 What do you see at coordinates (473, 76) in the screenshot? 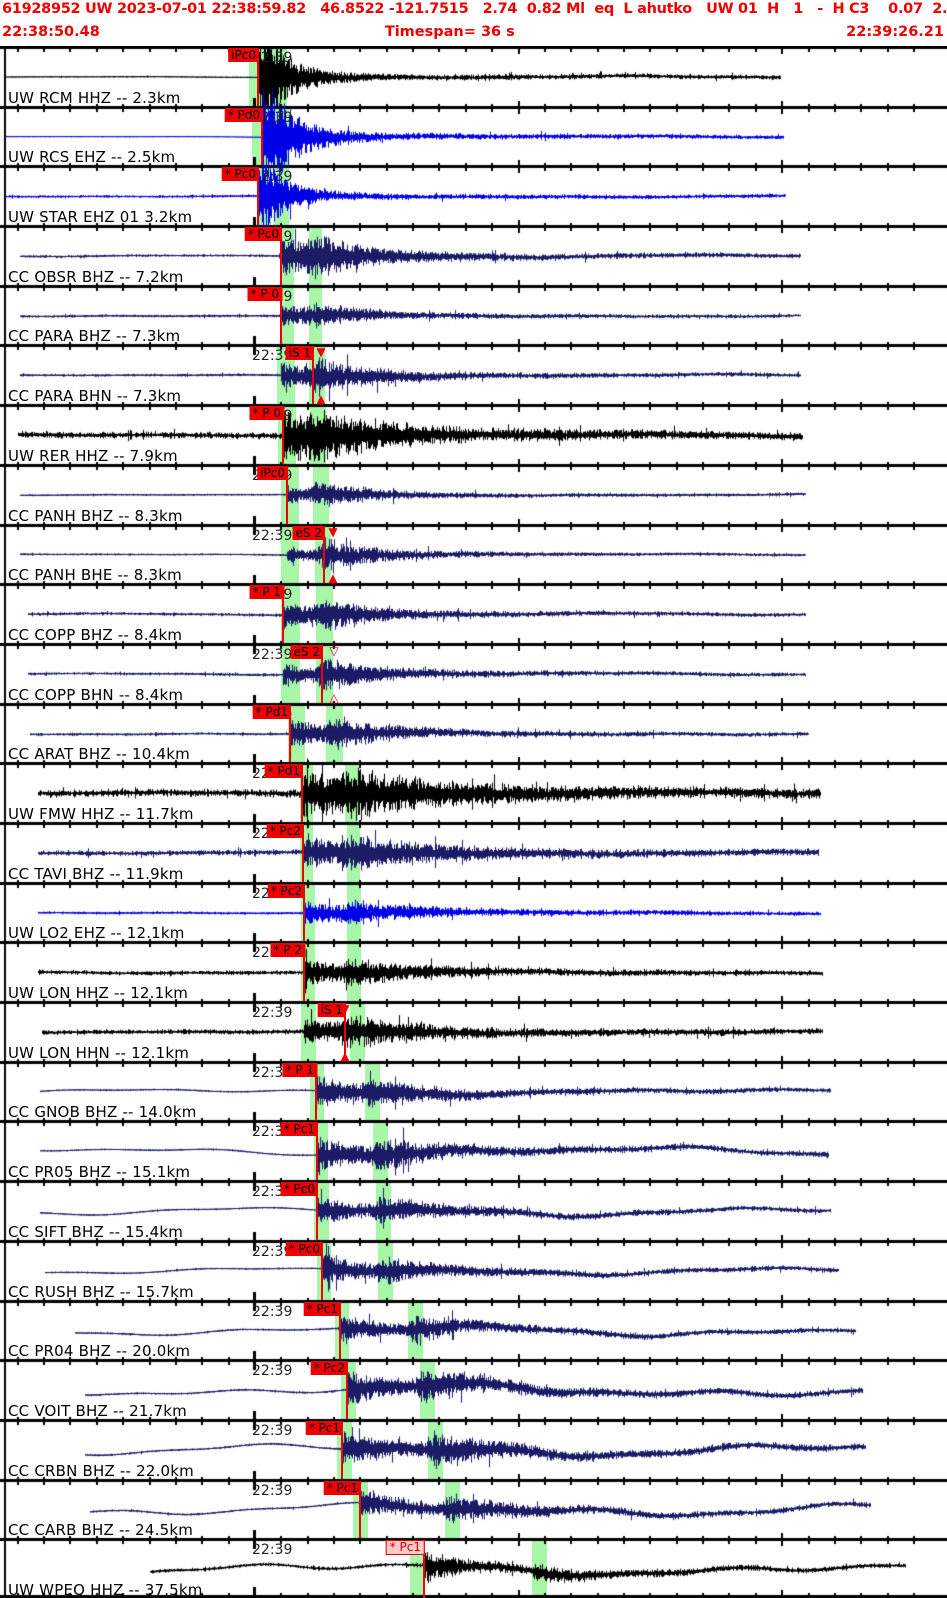
I see `trace-row: 22:39 iPc0 UW RCM HHZ -- 2.3km` at bounding box center [473, 76].